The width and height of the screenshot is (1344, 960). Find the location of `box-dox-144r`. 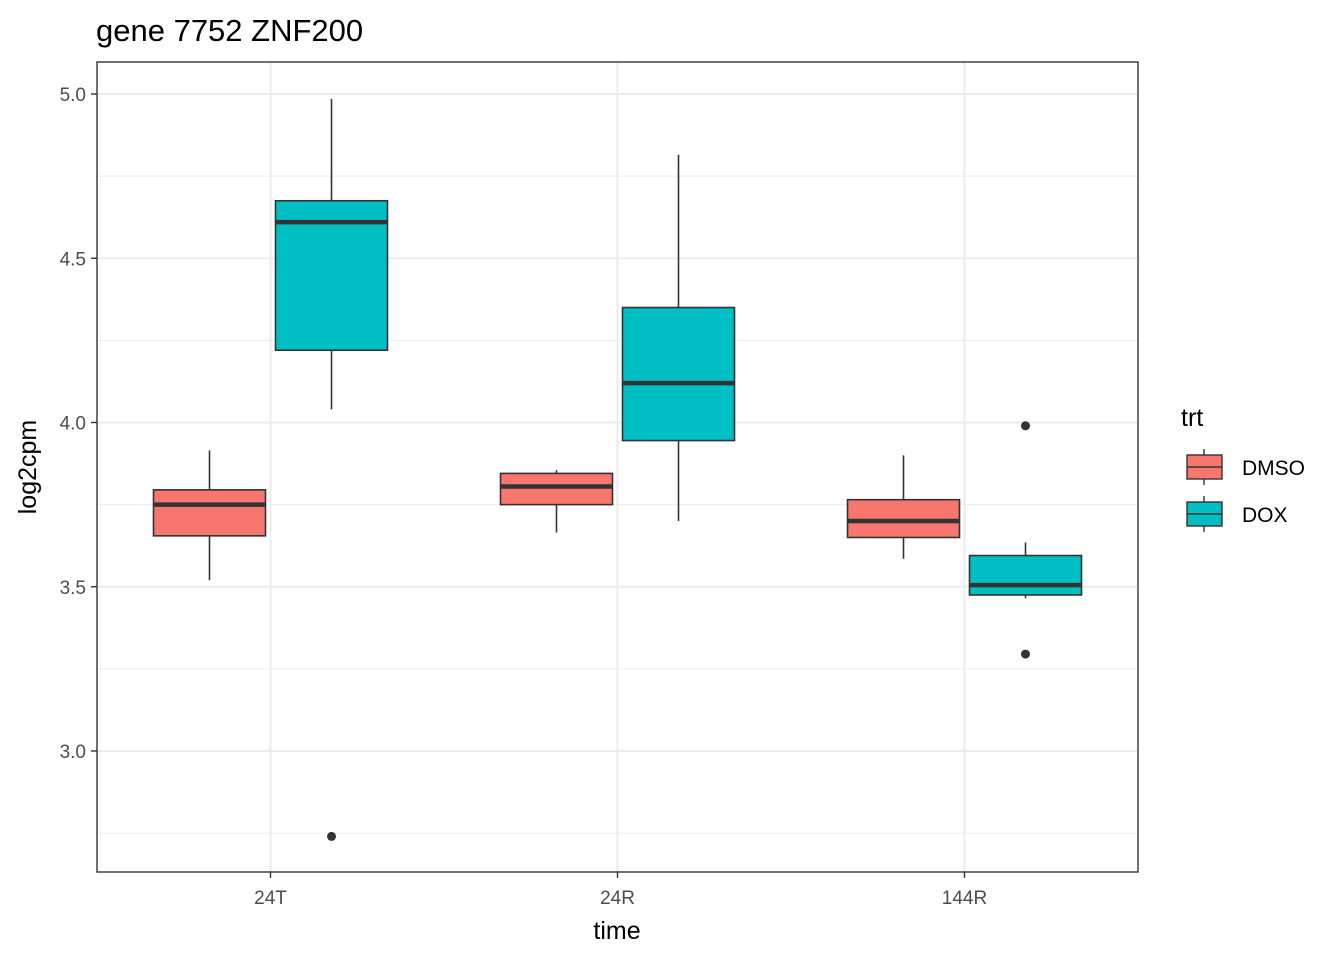

box-dox-144r is located at coordinates (1025, 540).